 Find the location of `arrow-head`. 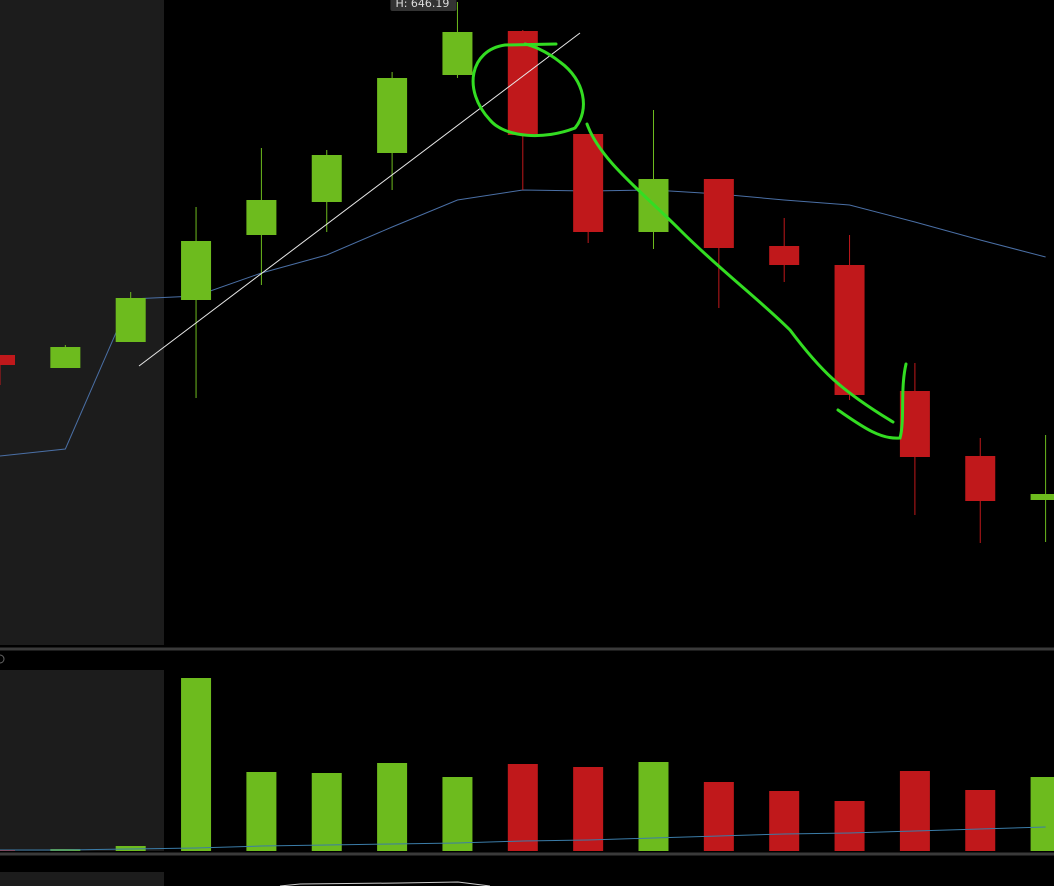

arrow-head is located at coordinates (872, 401).